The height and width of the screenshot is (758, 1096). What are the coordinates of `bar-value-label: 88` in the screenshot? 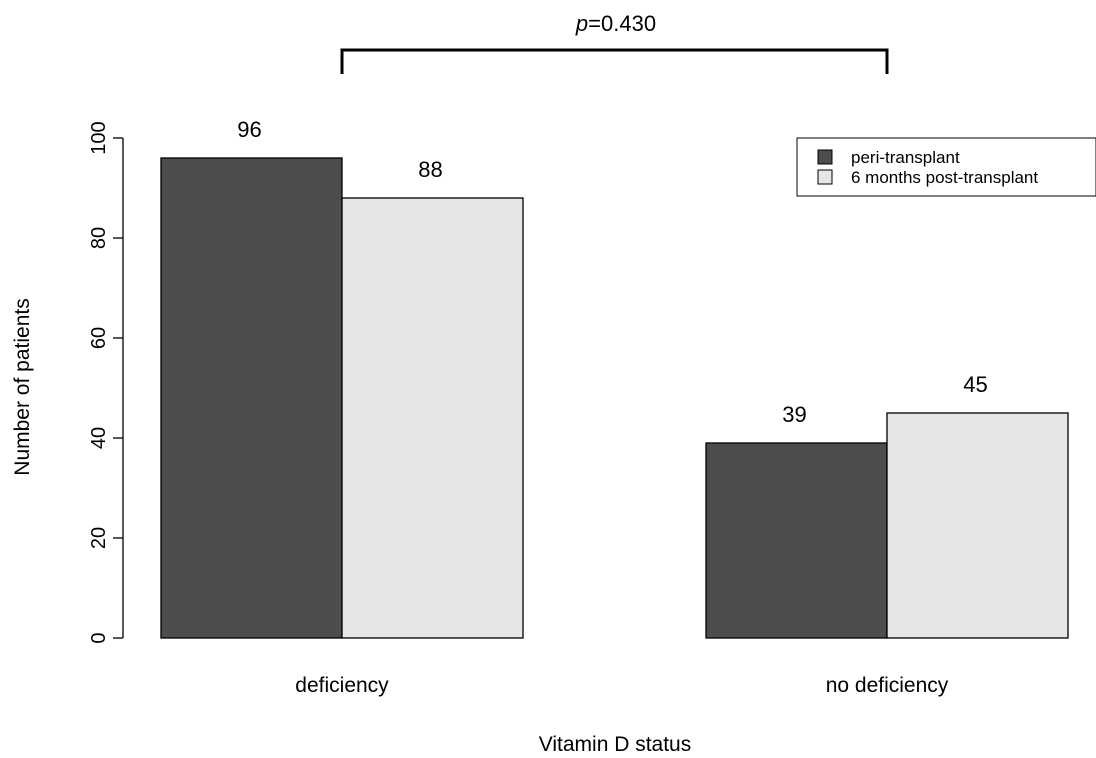 It's located at (430, 169).